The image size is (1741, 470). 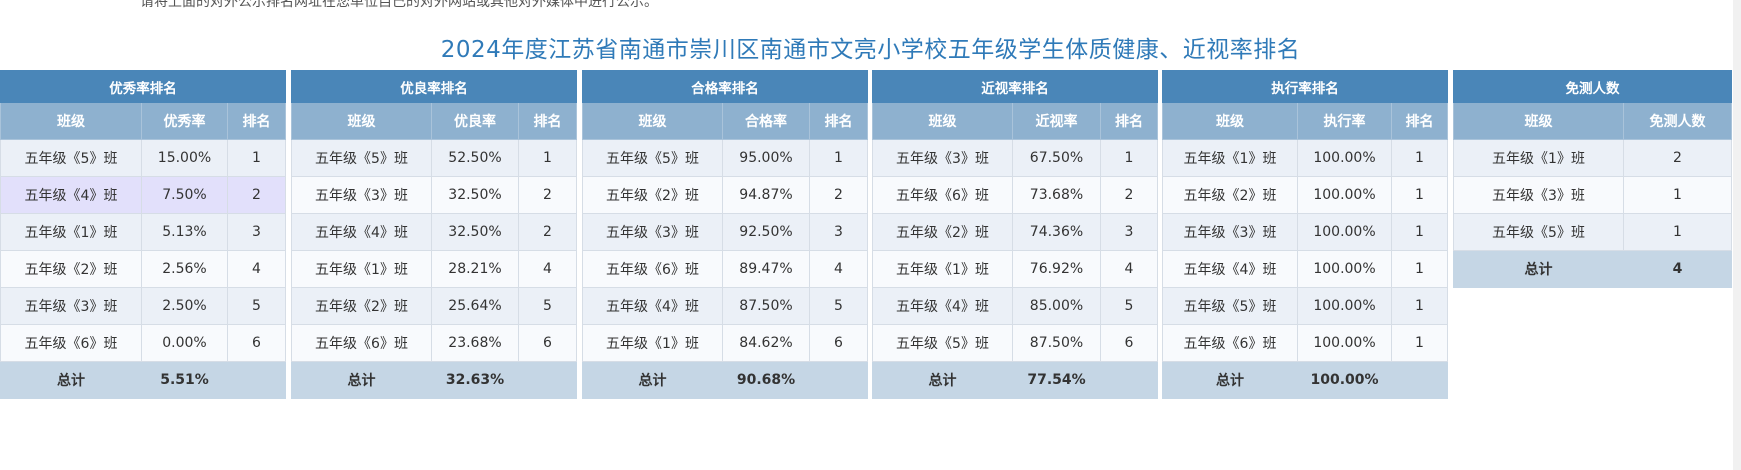 I want to click on table-row: 五年级《3》班 32.50% 2, so click(x=434, y=195).